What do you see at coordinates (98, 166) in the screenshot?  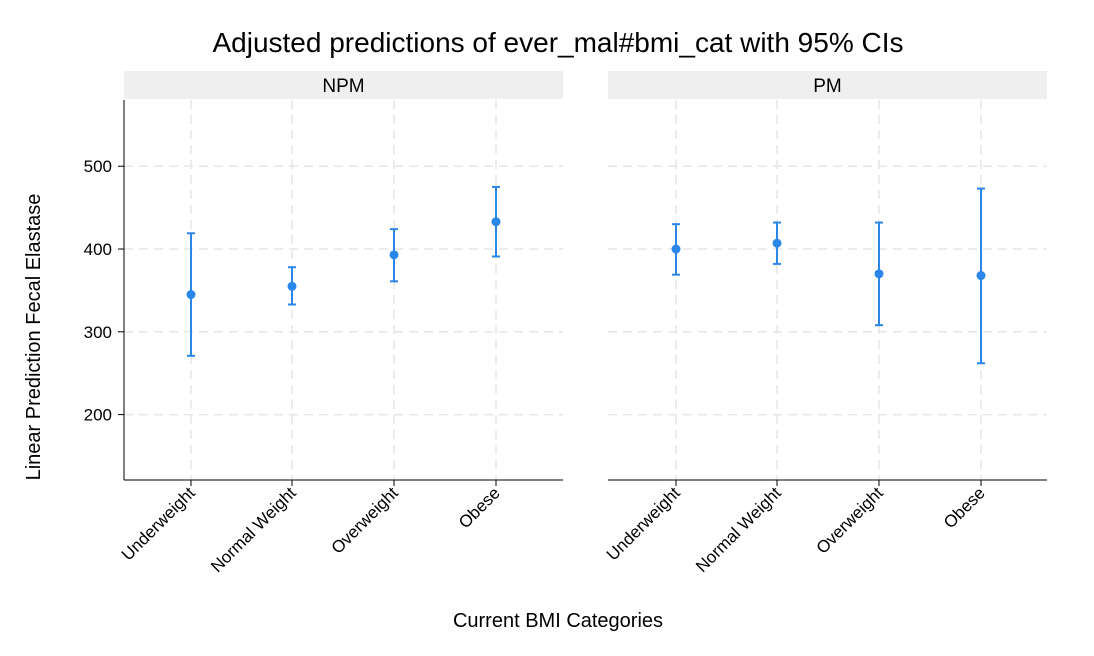 I see `y-tick-label: 500` at bounding box center [98, 166].